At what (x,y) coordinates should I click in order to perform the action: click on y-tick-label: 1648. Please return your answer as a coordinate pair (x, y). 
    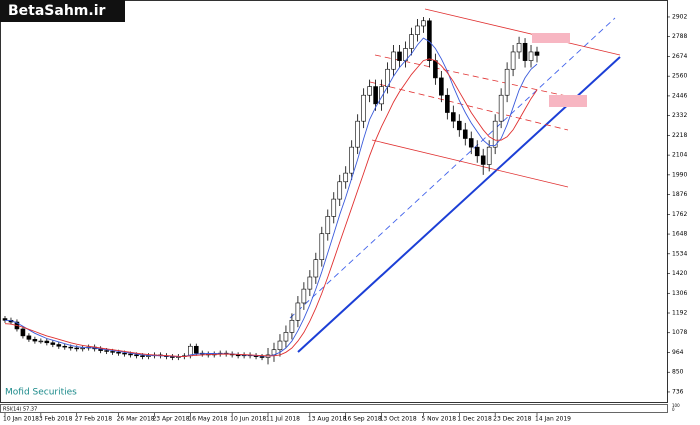
    Looking at the image, I should click on (679, 234).